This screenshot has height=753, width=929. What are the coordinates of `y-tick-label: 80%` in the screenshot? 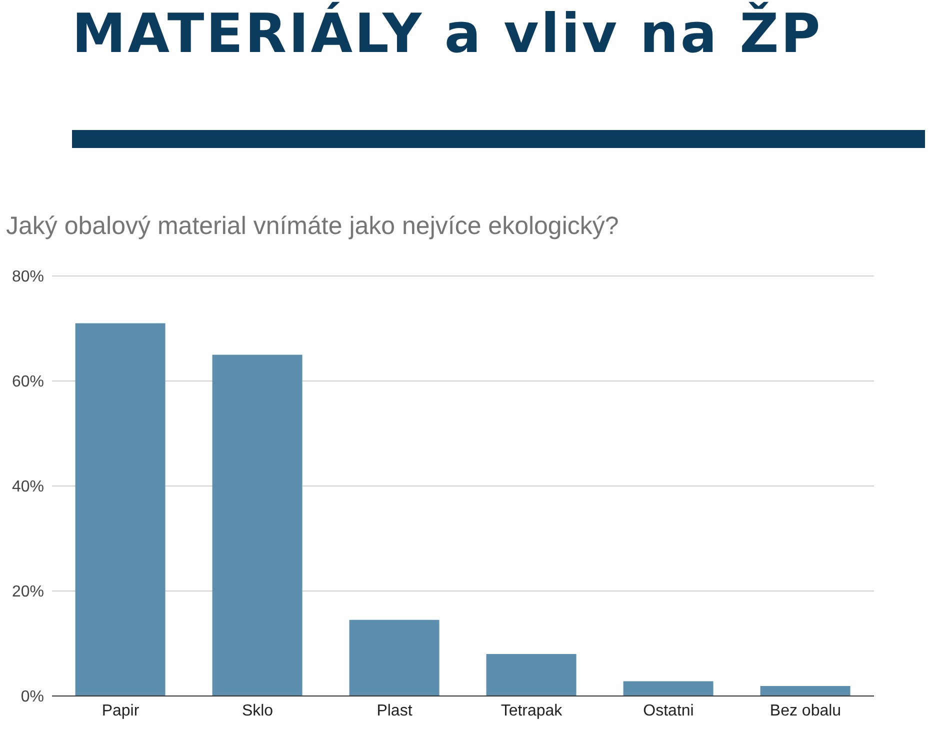 It's located at (28, 277).